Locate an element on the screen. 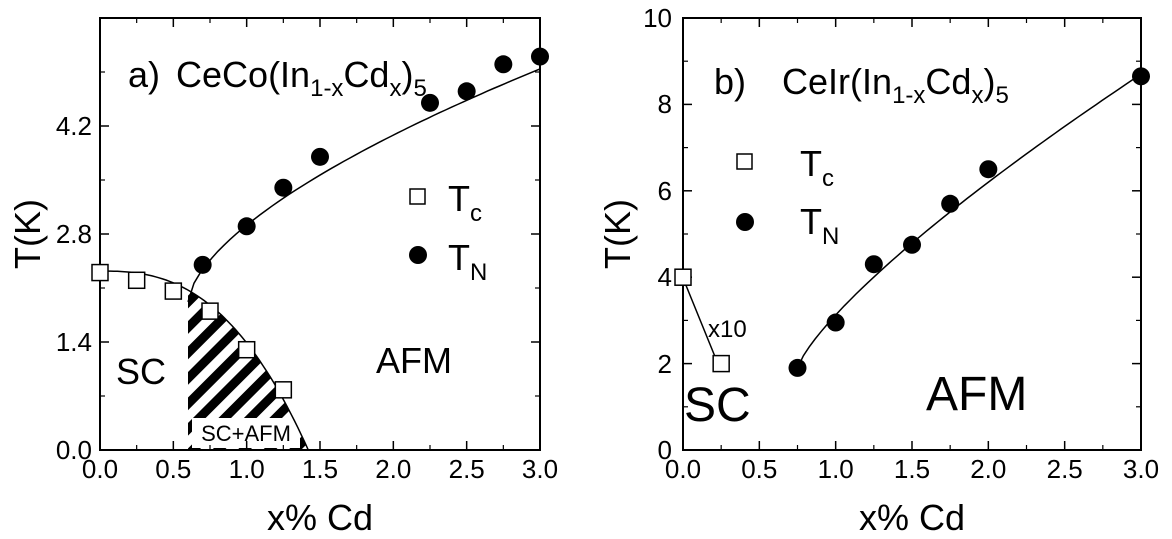 The width and height of the screenshot is (1172, 539). y-tick-label: 4 is located at coordinates (665, 277).